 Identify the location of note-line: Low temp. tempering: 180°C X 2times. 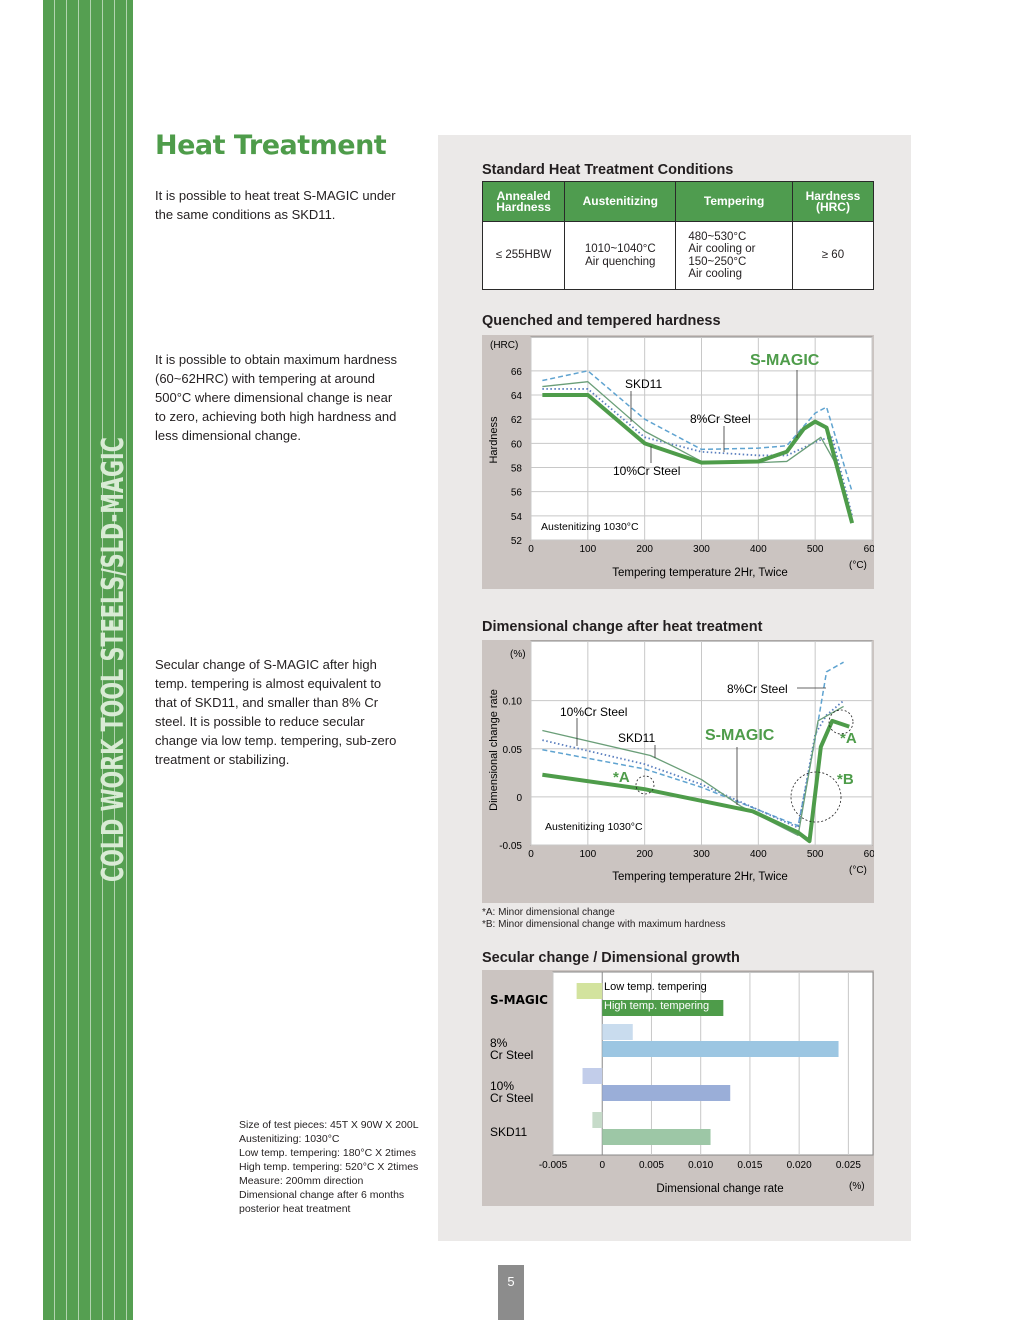
(327, 1153).